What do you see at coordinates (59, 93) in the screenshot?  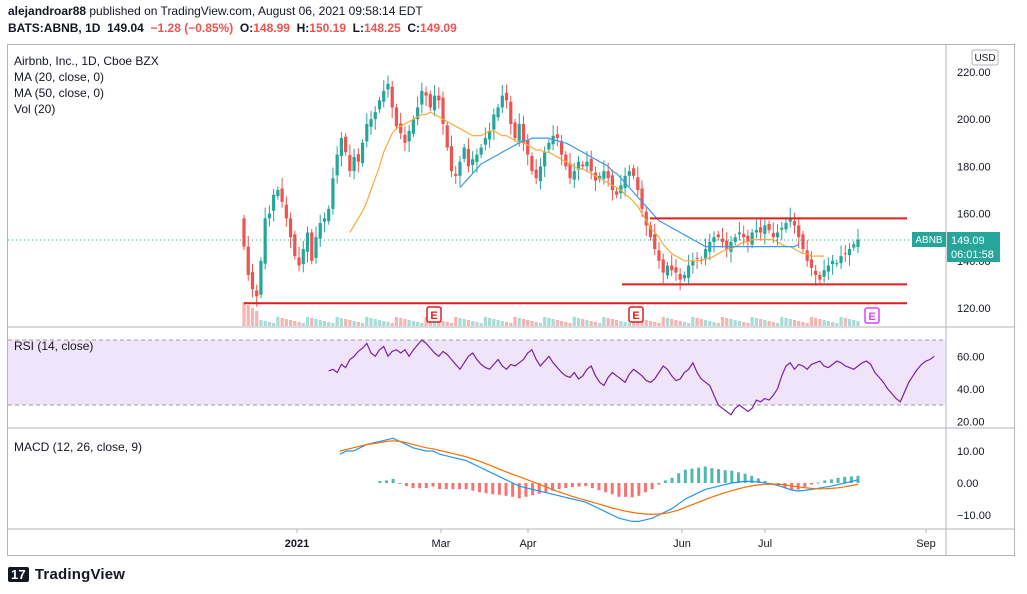 I see `ma50-legend: MA (50, close, 0)` at bounding box center [59, 93].